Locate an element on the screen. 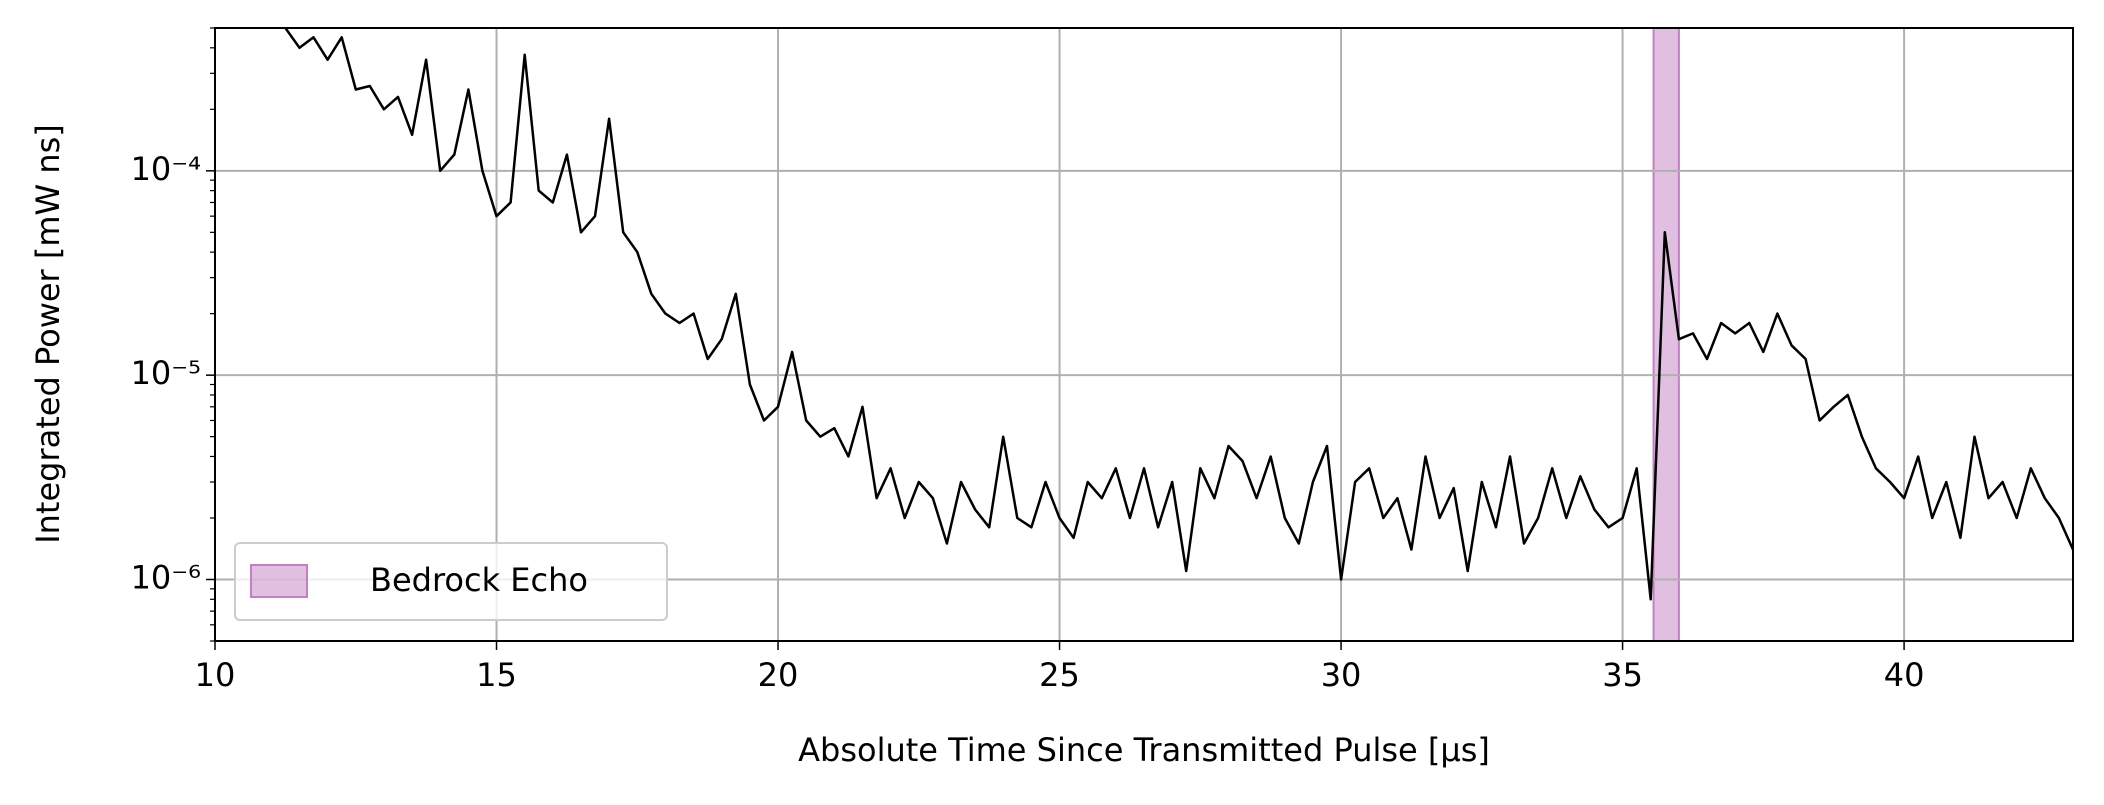  legend-swatch is located at coordinates (279, 581).